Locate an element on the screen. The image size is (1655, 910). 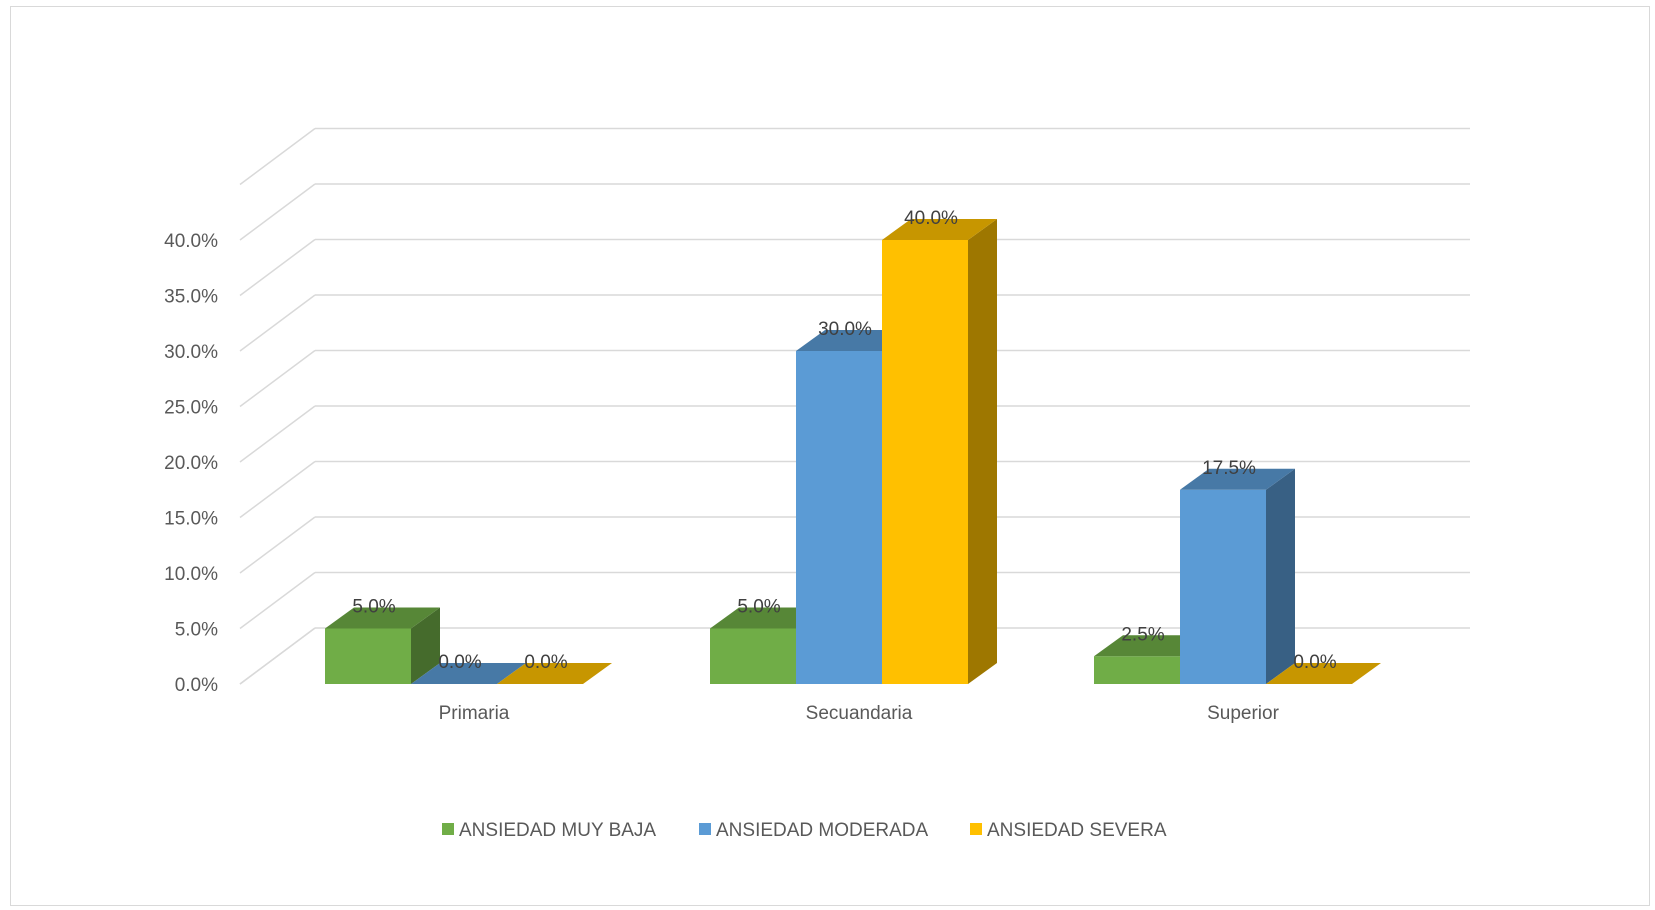
legend-label: ANSIEDAD MODERADA is located at coordinates (822, 830).